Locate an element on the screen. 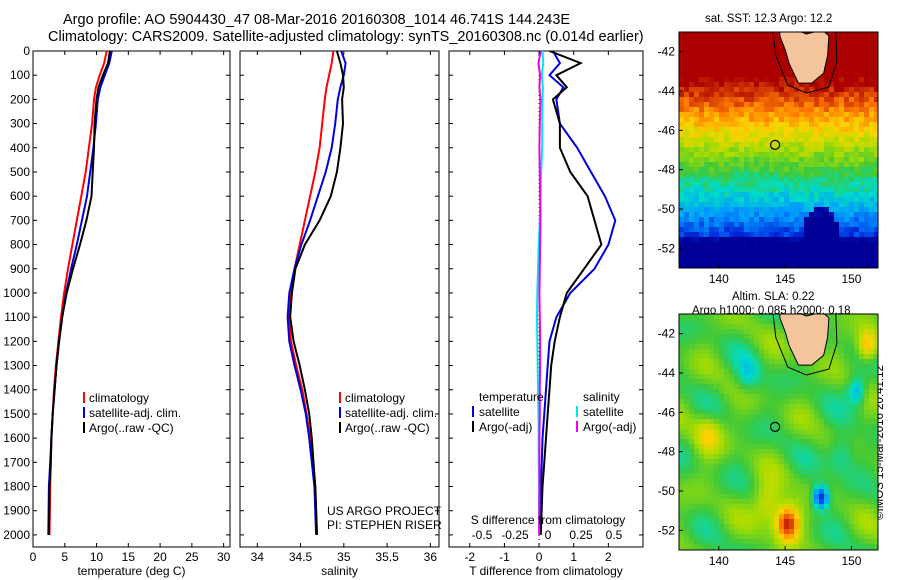  y-tick-label: 900 is located at coordinates (20, 269).